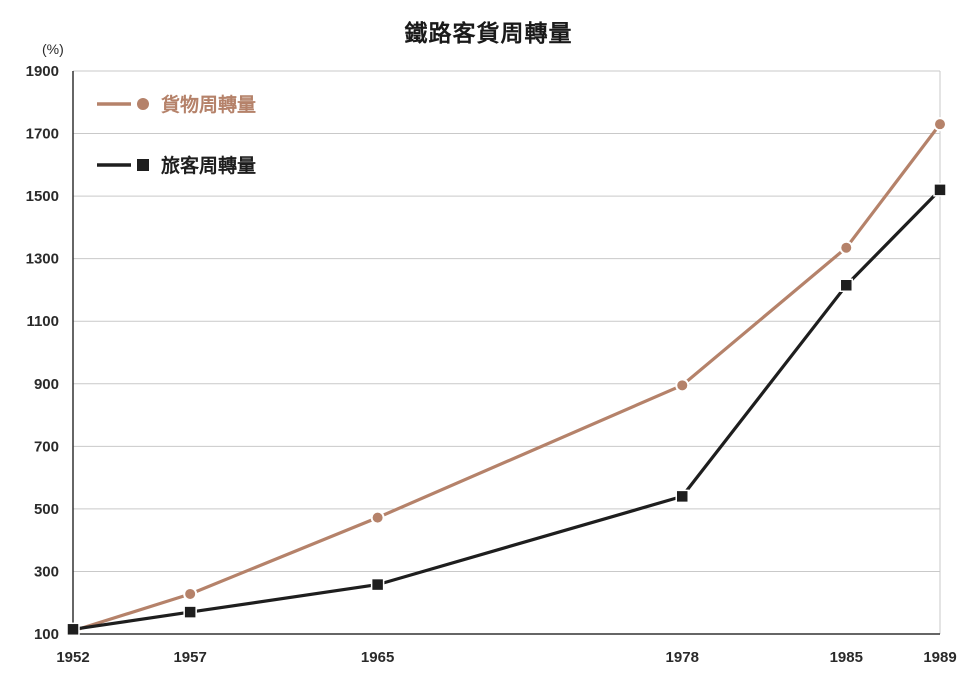 The image size is (977, 688). Describe the element at coordinates (208, 165) in the screenshot. I see `legend-label: 旅客周轉量` at that location.